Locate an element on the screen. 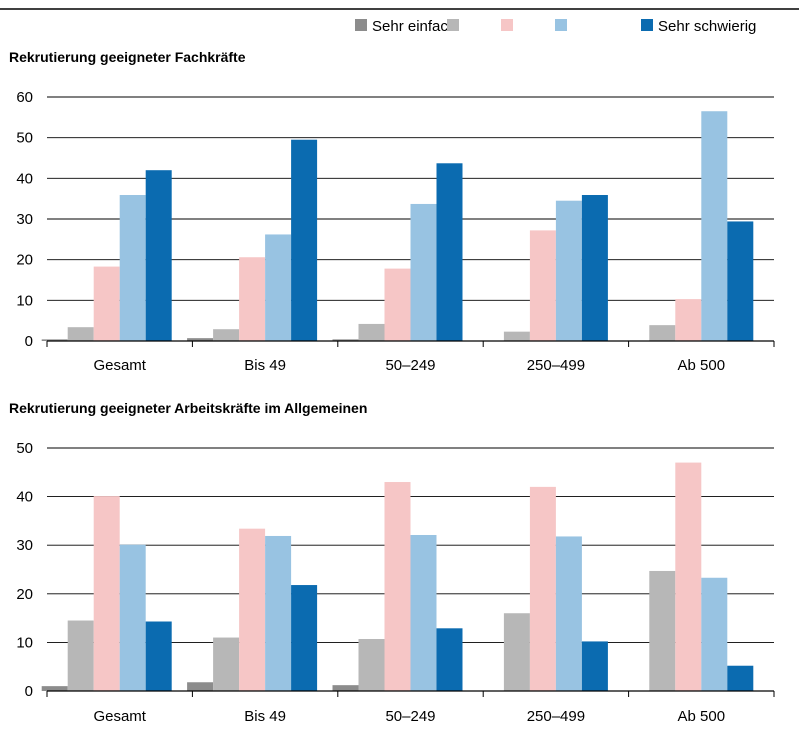 This screenshot has height=732, width=799. chart-title: Rekrutierung geeigneter Fachkräfte is located at coordinates (127, 57).